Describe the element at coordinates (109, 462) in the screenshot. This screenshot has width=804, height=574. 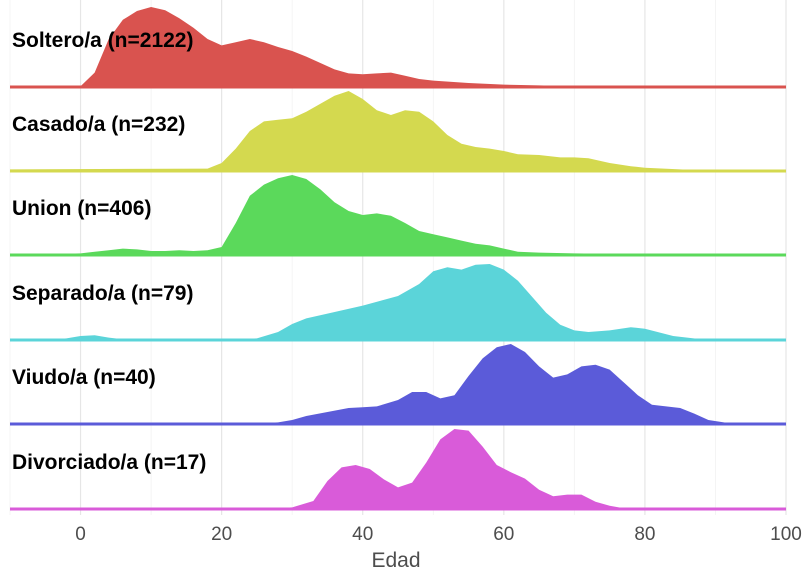
I see `ridge-label: Divorciado/a (n=17)` at that location.